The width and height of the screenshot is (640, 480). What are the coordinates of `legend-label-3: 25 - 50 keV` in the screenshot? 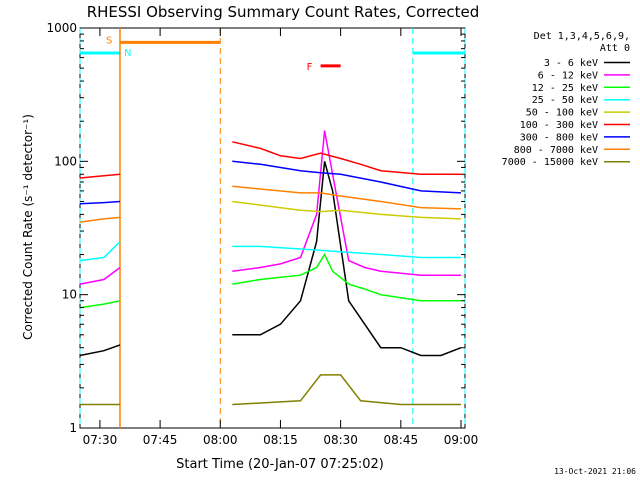 It's located at (565, 100).